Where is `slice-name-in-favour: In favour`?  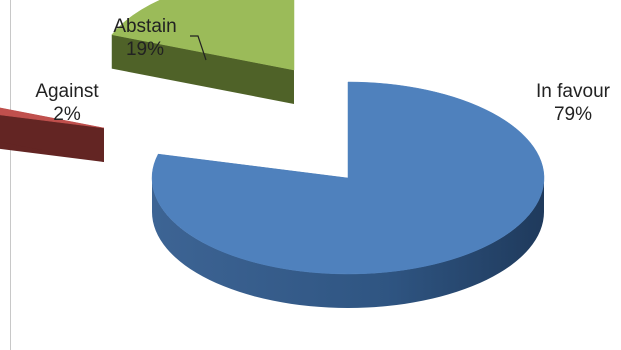 slice-name-in-favour: In favour is located at coordinates (573, 91).